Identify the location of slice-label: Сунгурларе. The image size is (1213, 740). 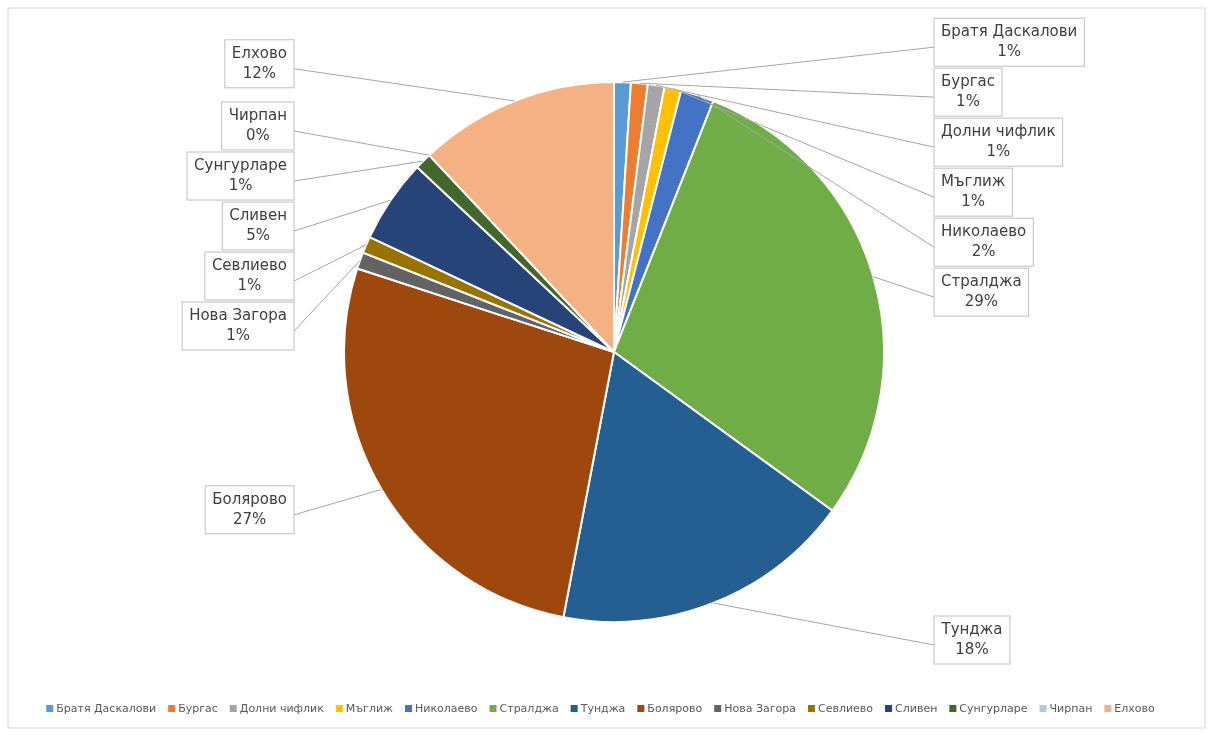
(240, 165).